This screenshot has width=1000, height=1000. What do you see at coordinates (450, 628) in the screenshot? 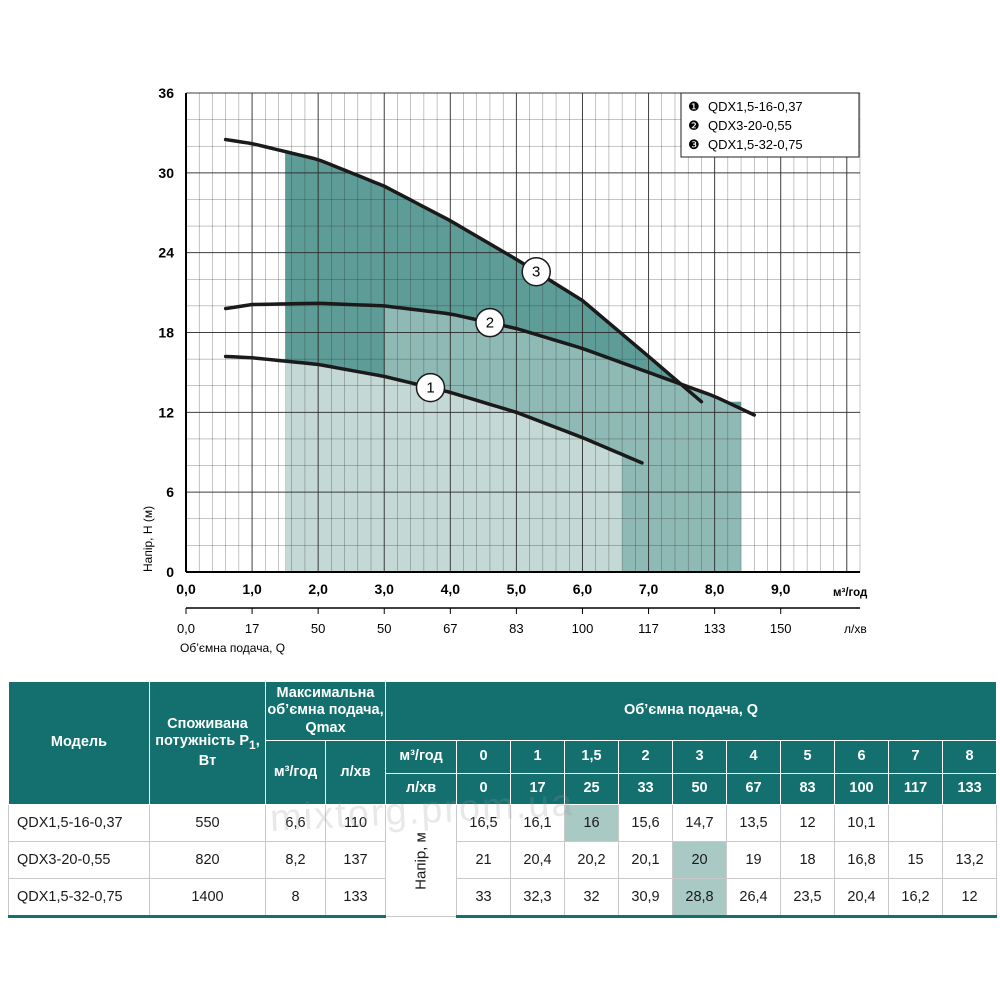
I see `x2-tick-label: 67` at bounding box center [450, 628].